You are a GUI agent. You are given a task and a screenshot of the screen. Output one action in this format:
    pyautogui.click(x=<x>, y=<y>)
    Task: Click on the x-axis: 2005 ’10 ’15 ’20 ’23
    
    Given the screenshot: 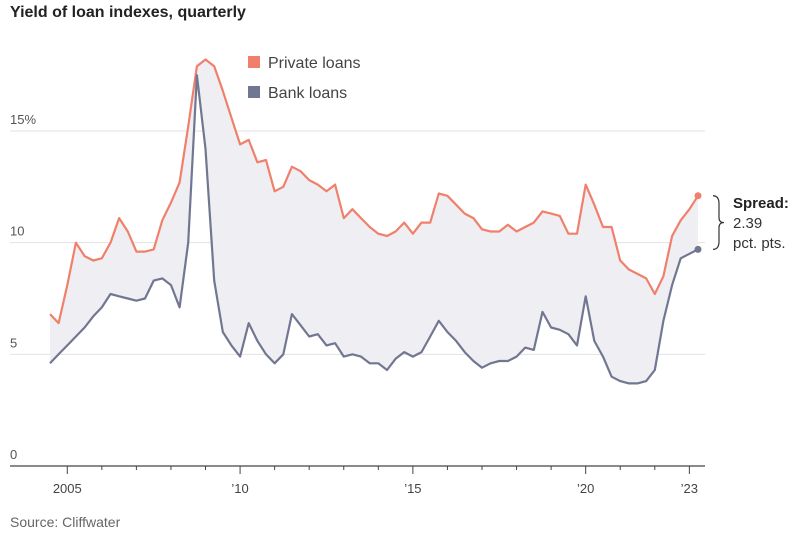 What is the action you would take?
    pyautogui.click(x=357, y=480)
    